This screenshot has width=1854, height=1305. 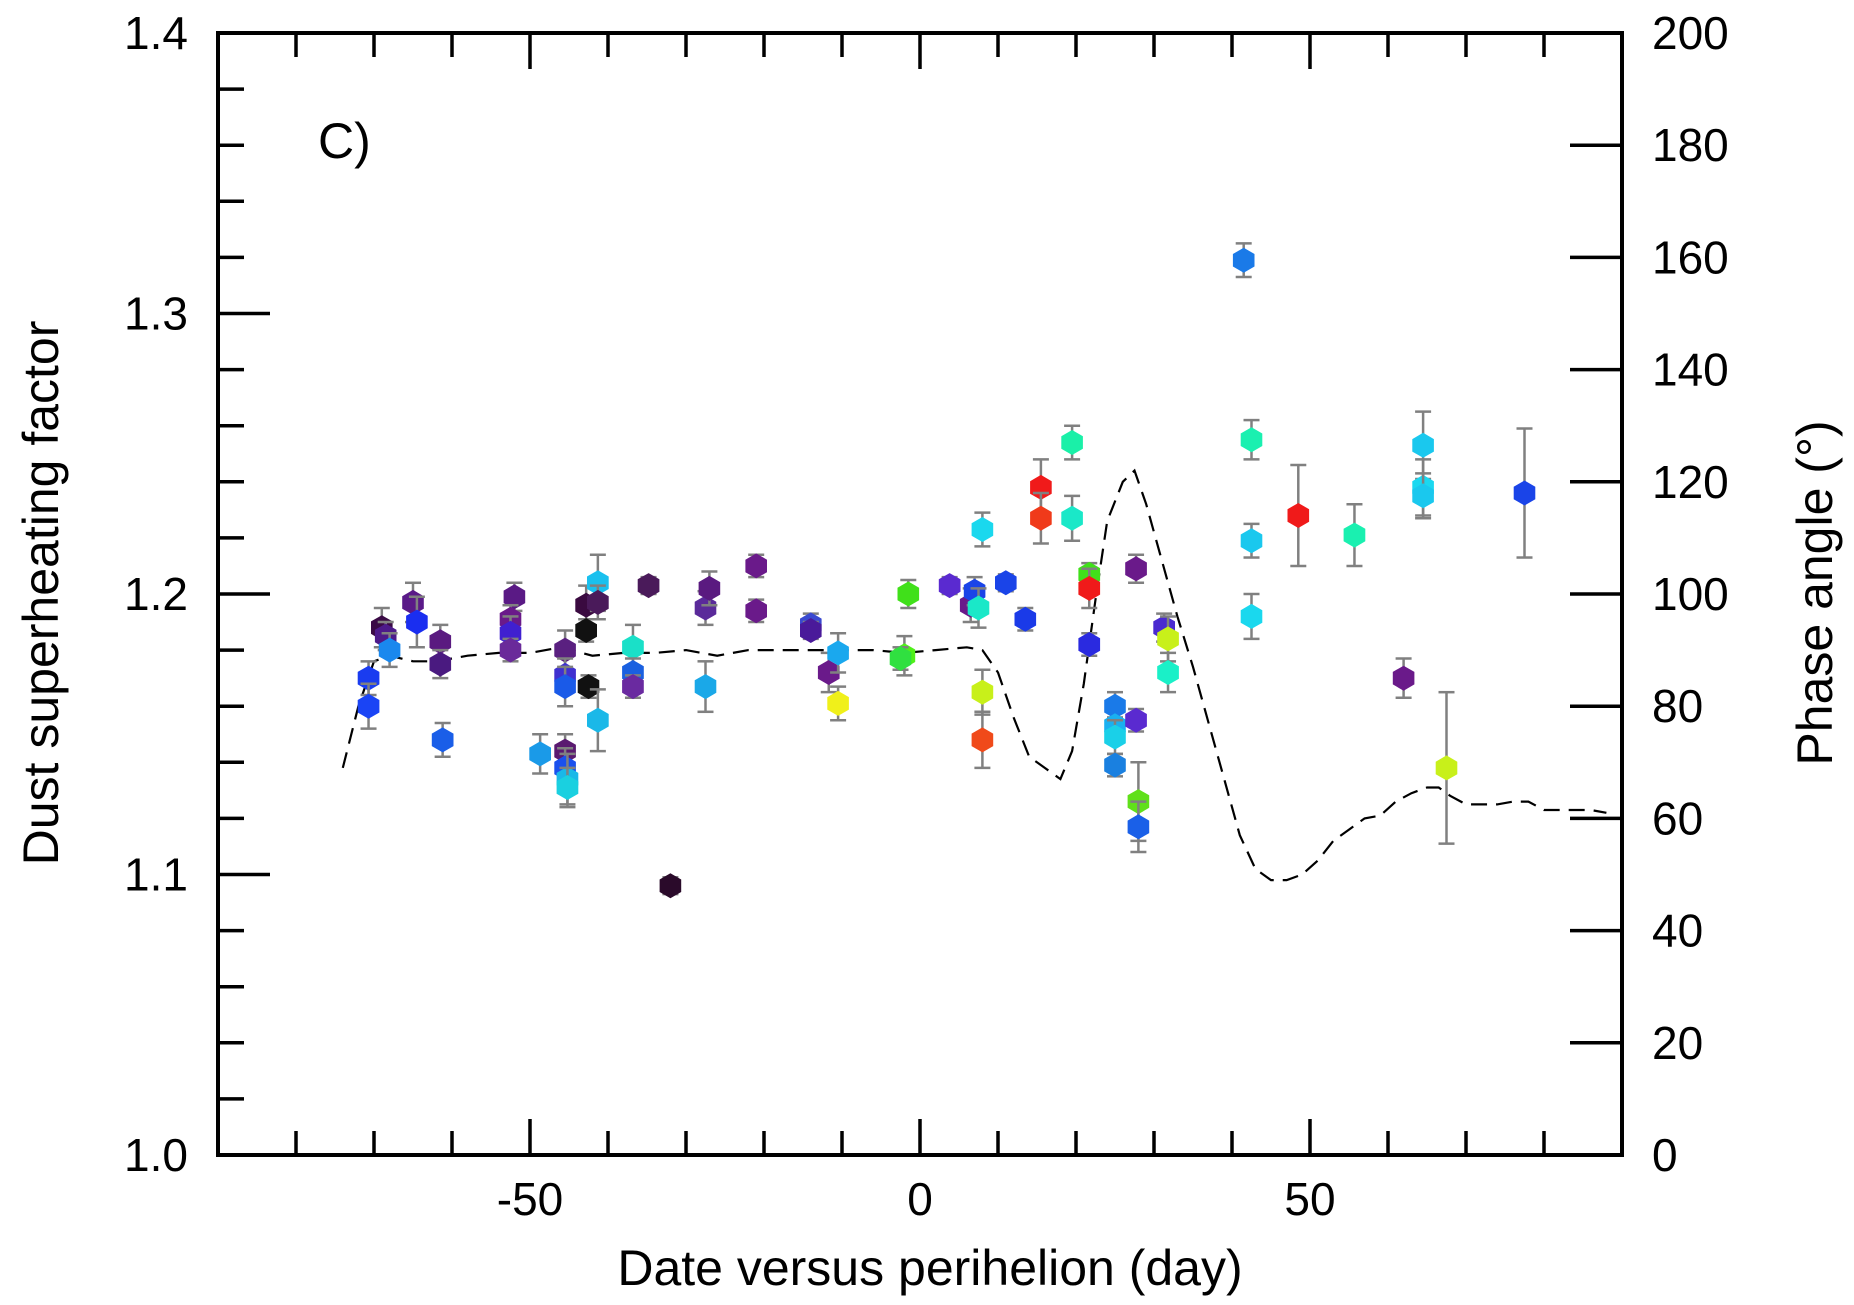 What do you see at coordinates (156, 594) in the screenshot?
I see `y-tick-label: 1.2` at bounding box center [156, 594].